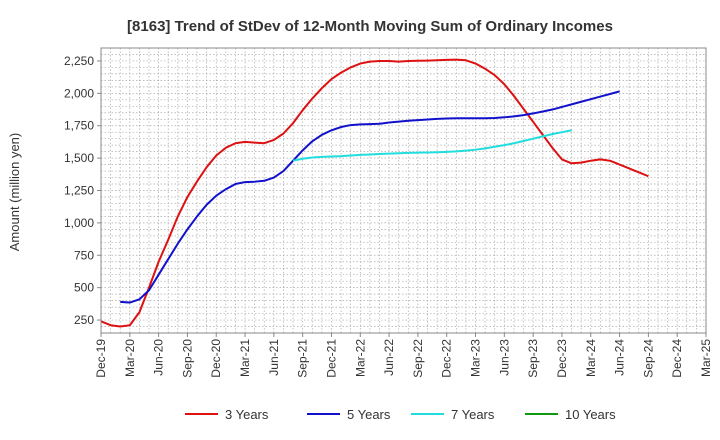  Describe the element at coordinates (247, 414) in the screenshot. I see `legend-label: 3 Years` at that location.